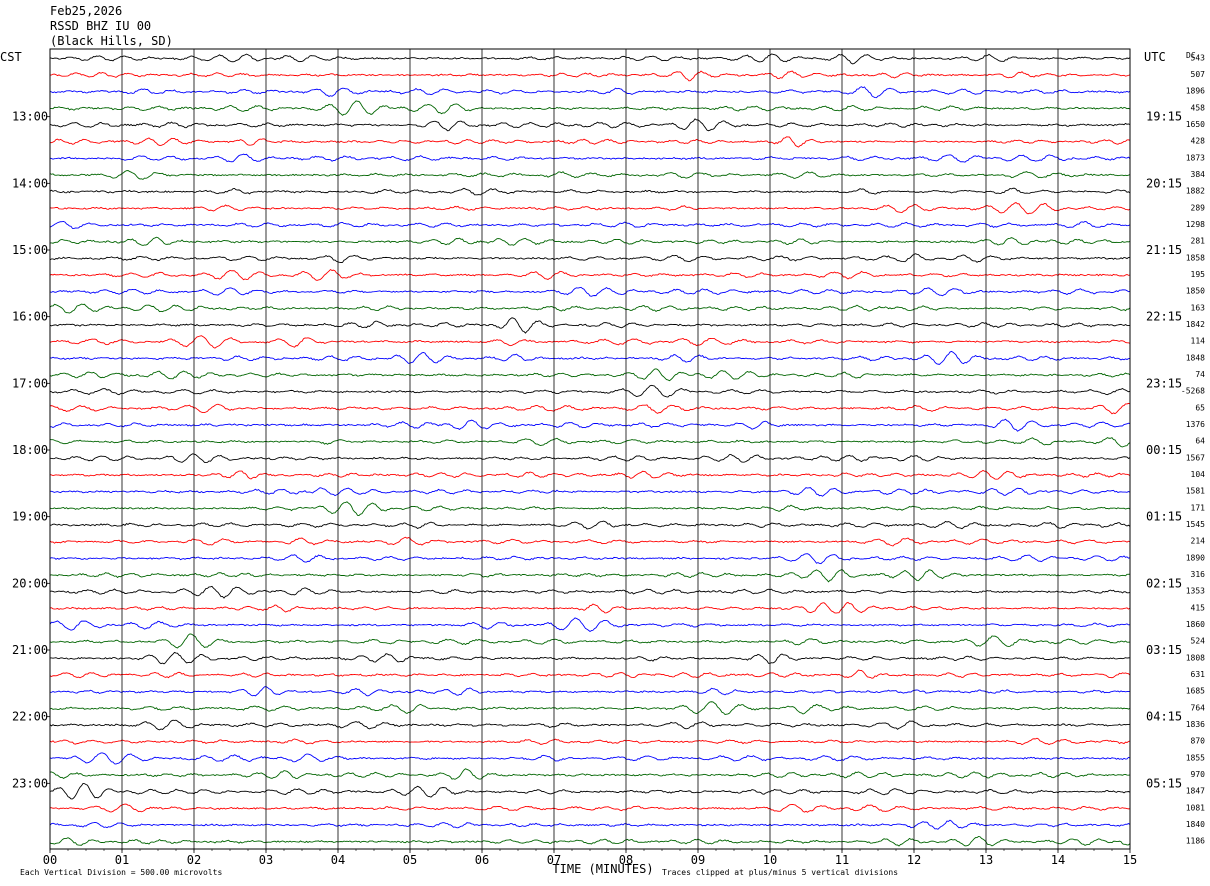 This screenshot has height=886, width=1210. I want to click on dc-offset-label: 74, so click(1200, 374).